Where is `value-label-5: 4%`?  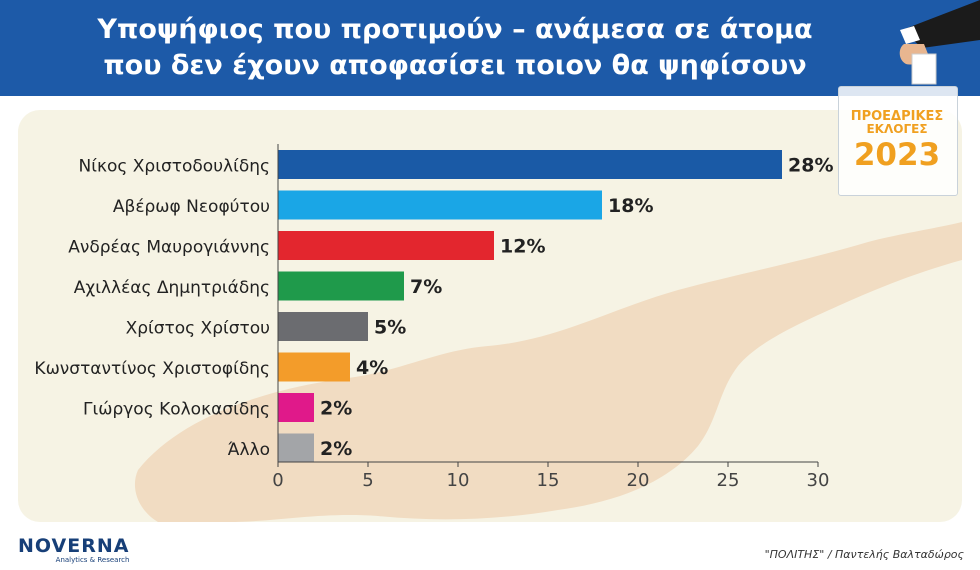
value-label-5: 4% is located at coordinates (372, 368).